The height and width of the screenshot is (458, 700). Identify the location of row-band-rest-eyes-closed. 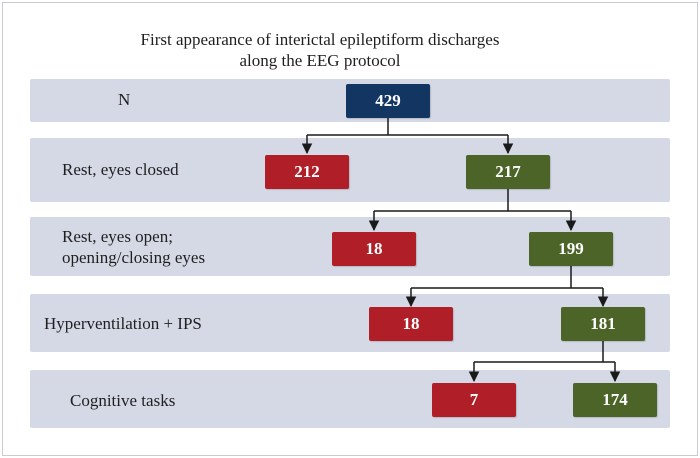
(350, 170).